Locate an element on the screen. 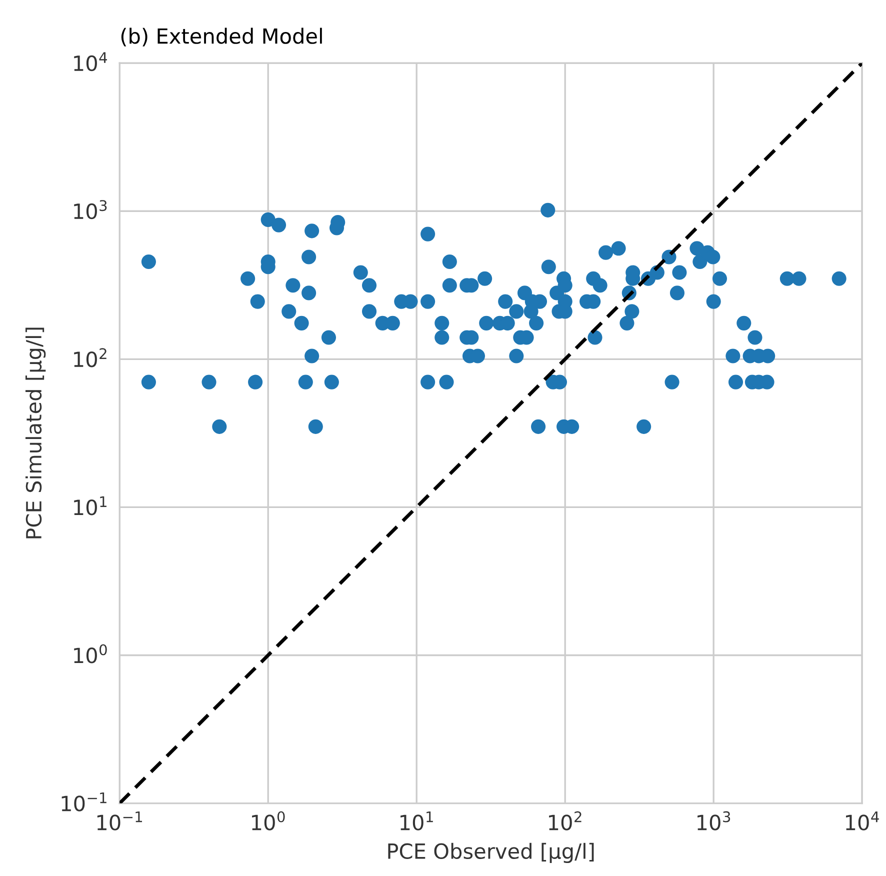 The height and width of the screenshot is (876, 886). y-tick-label: 10$^{−1}$ is located at coordinates (84, 802).